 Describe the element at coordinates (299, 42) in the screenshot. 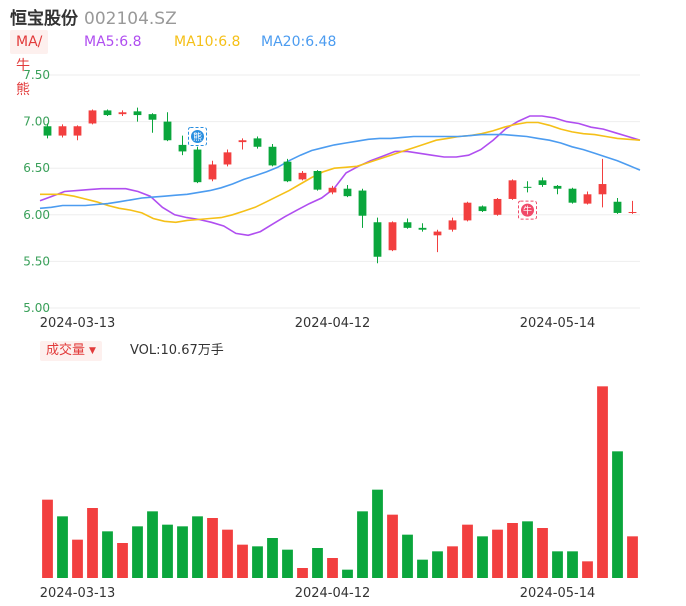

I see `ma20-legend: MA20:6.48` at that location.